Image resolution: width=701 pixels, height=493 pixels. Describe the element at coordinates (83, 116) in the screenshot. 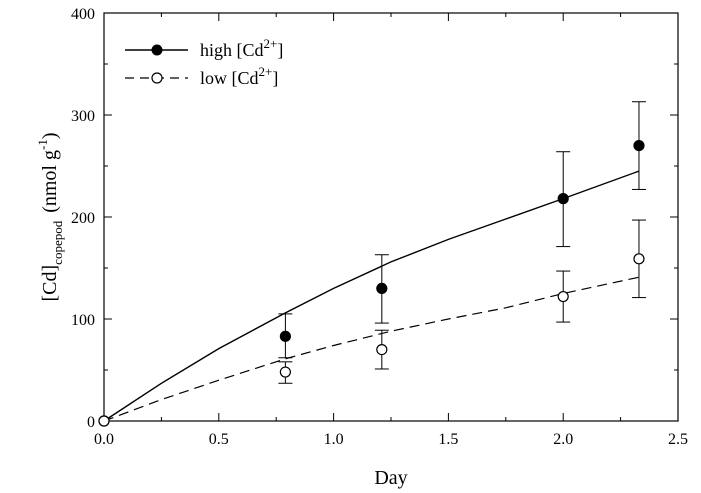

I see `y-tick-label-3: 300` at that location.